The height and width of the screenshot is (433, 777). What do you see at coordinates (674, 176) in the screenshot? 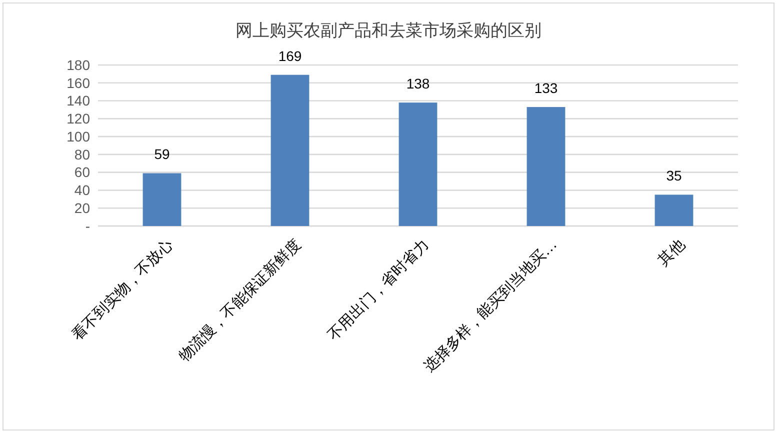
I see `data-label: 35` at bounding box center [674, 176].